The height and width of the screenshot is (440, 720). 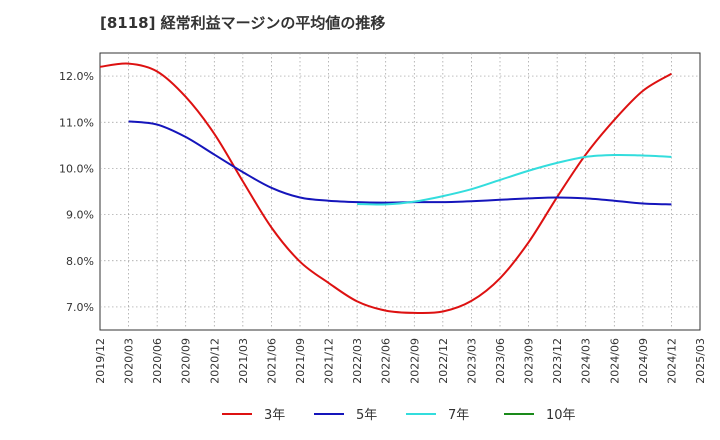 I want to click on x-tick-label: 2020/09, so click(x=186, y=361).